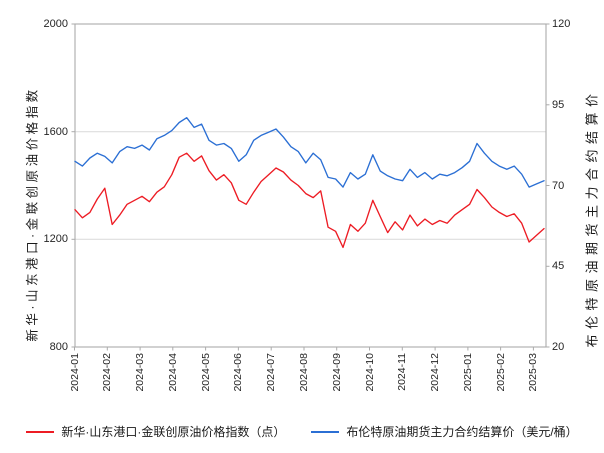 This screenshot has width=604, height=453. What do you see at coordinates (238, 372) in the screenshot?
I see `x-axis-tick-label: 2024-06` at bounding box center [238, 372].